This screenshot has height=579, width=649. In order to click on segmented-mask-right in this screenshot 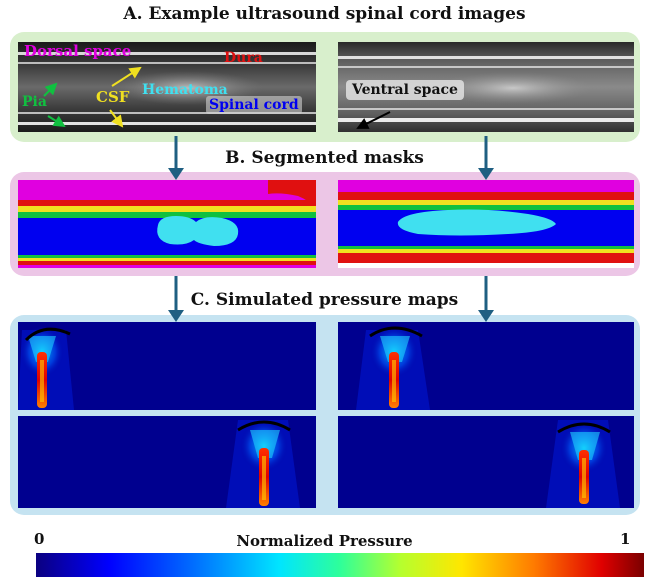, I will do `click(486, 224)`.